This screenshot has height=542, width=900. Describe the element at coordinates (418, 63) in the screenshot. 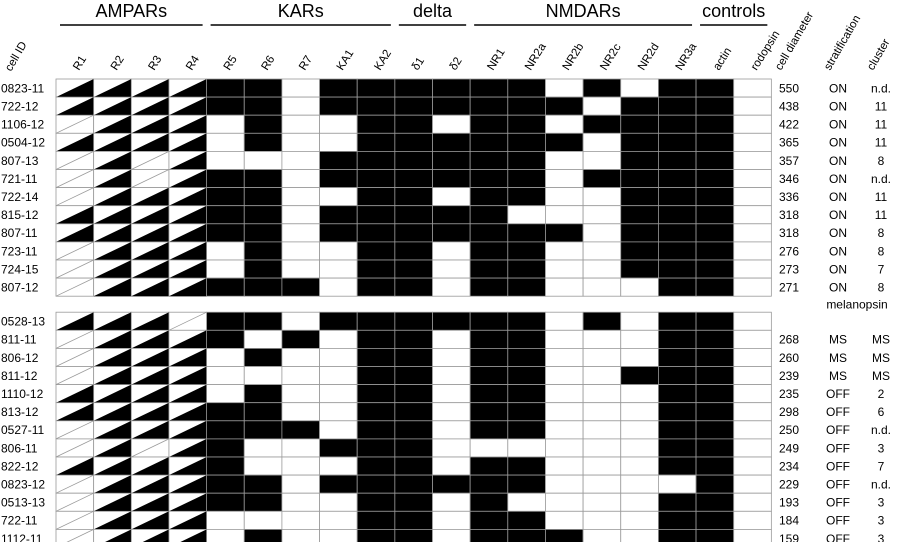

I see `column-label: δ1` at that location.